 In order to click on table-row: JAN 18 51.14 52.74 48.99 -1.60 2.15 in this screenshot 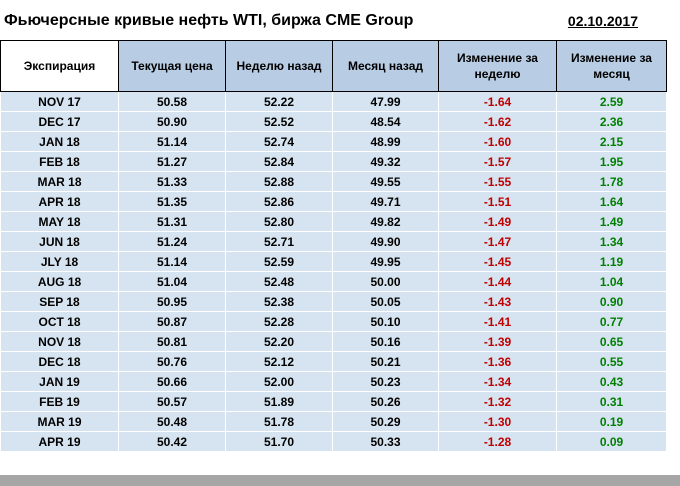, I will do `click(333, 141)`.